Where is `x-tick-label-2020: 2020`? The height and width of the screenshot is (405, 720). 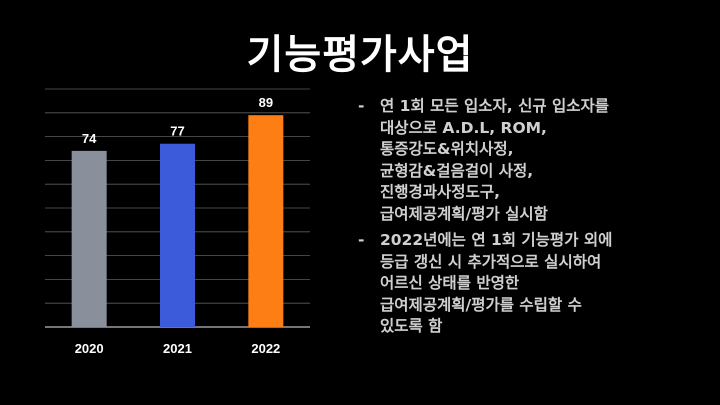
x-tick-label-2020: 2020 is located at coordinates (89, 348).